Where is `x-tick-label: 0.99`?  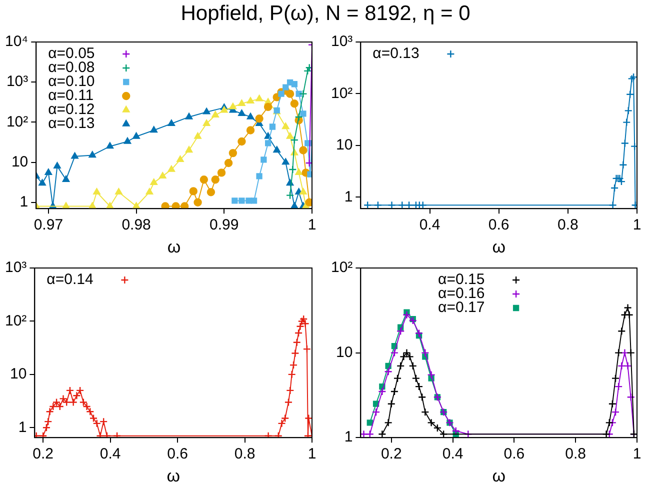 x-tick-label: 0.99 is located at coordinates (224, 225).